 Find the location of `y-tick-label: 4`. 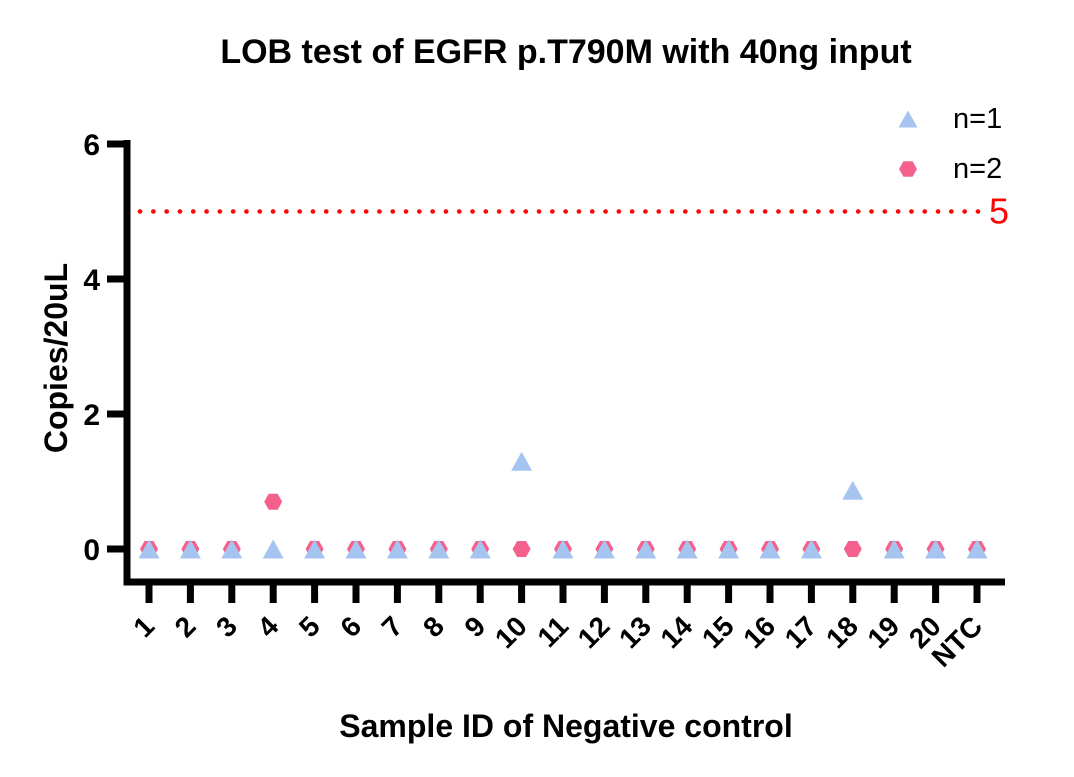

y-tick-label: 4 is located at coordinates (91, 280).